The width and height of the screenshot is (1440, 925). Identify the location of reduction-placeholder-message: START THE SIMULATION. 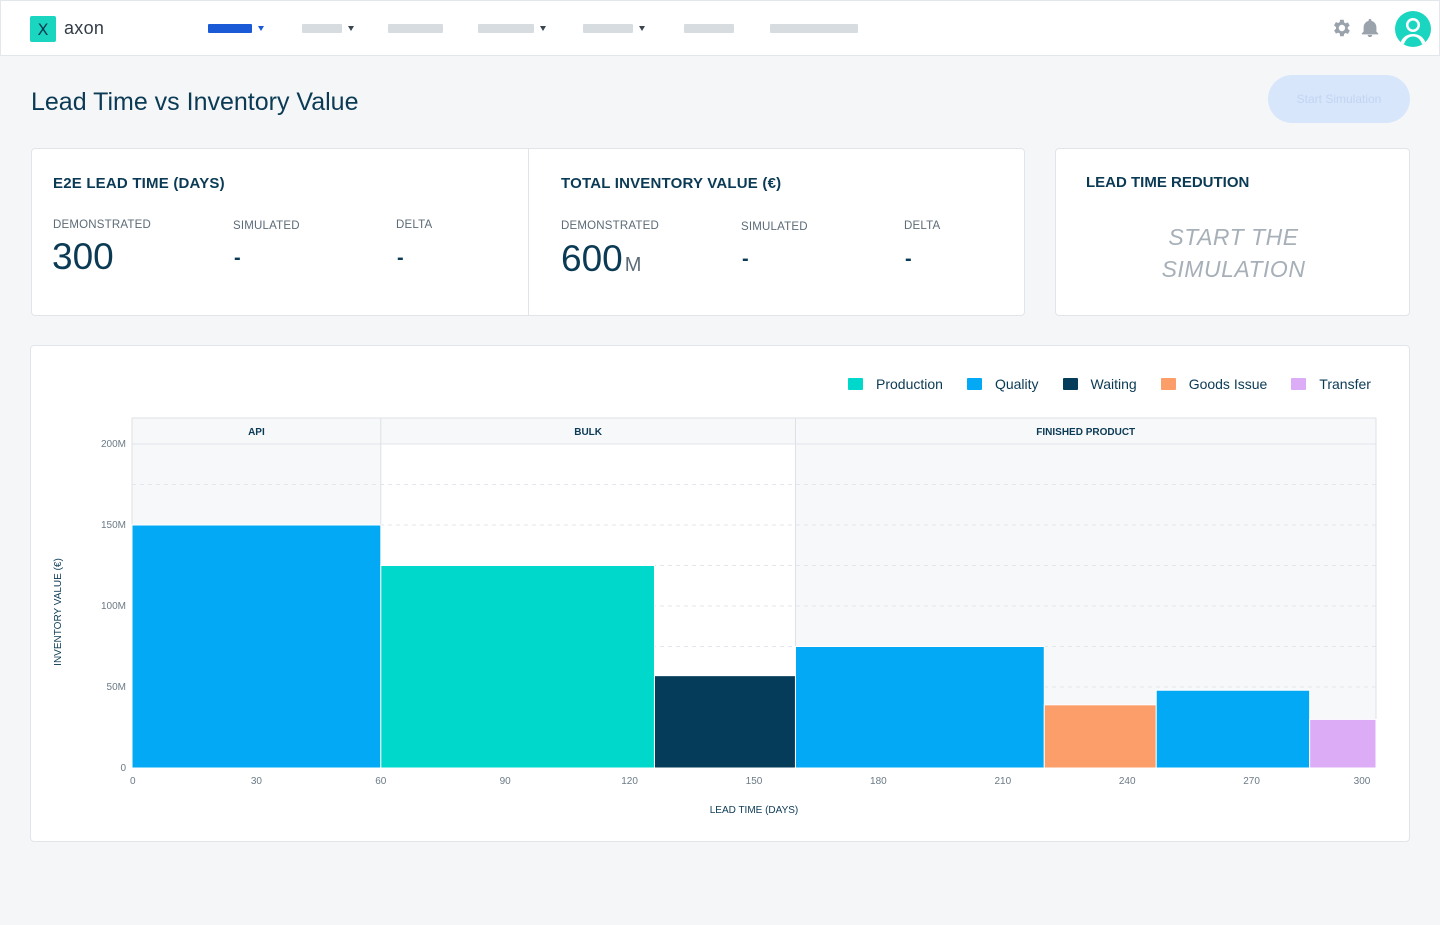
(1233, 253).